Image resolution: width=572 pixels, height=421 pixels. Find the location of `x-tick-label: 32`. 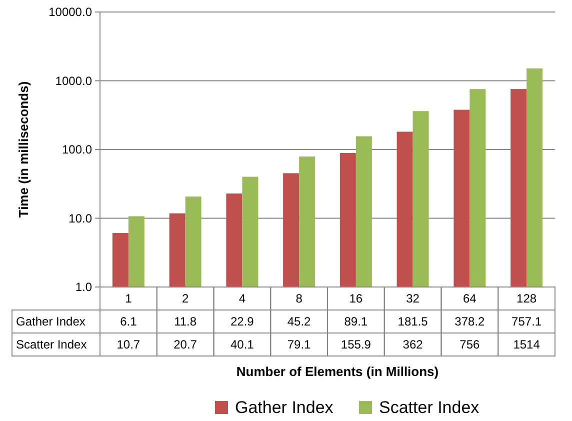

x-tick-label: 32 is located at coordinates (413, 299).